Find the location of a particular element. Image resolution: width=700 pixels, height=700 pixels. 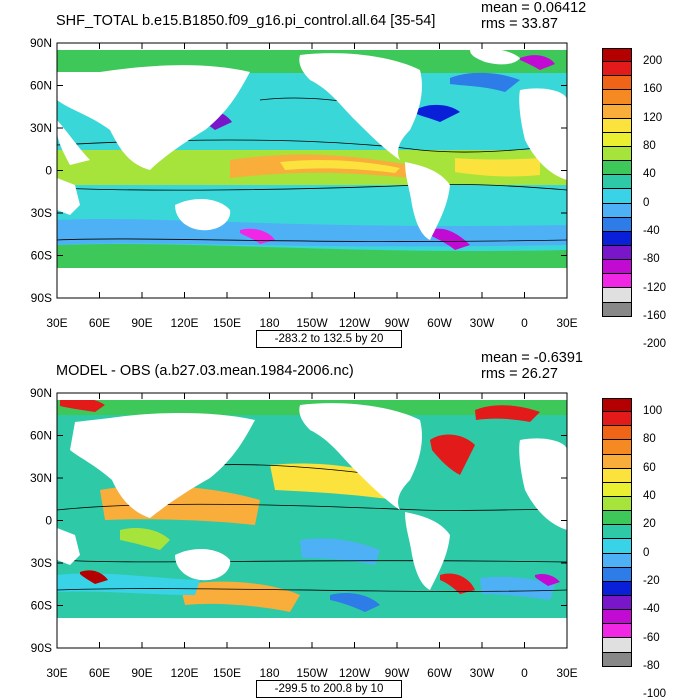

mean-value-top: mean = 0.06412 is located at coordinates (534, 8).